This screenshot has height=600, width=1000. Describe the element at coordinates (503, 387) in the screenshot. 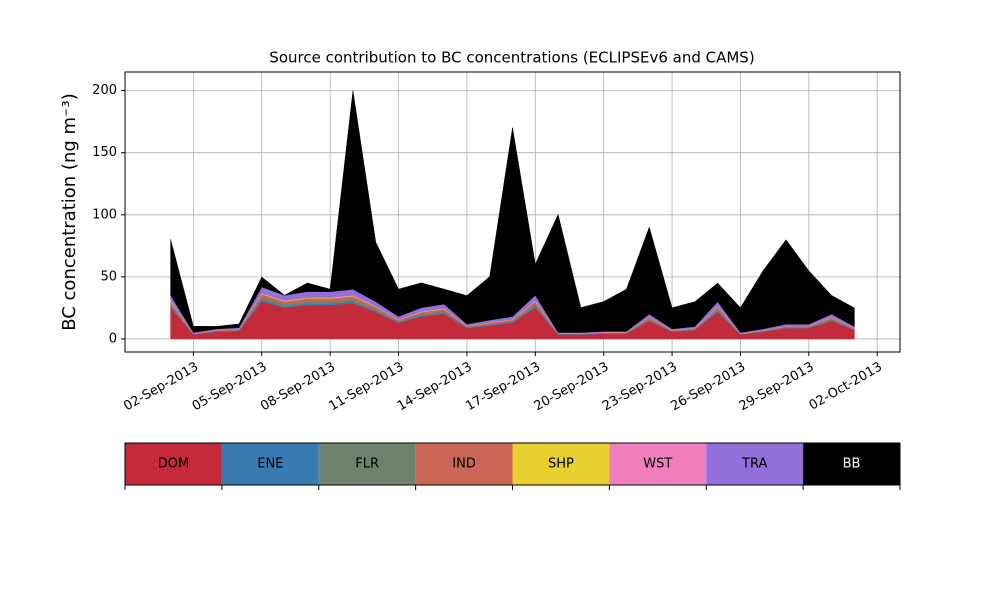

I see `x-tick-label: 17-Sep-2013` at that location.